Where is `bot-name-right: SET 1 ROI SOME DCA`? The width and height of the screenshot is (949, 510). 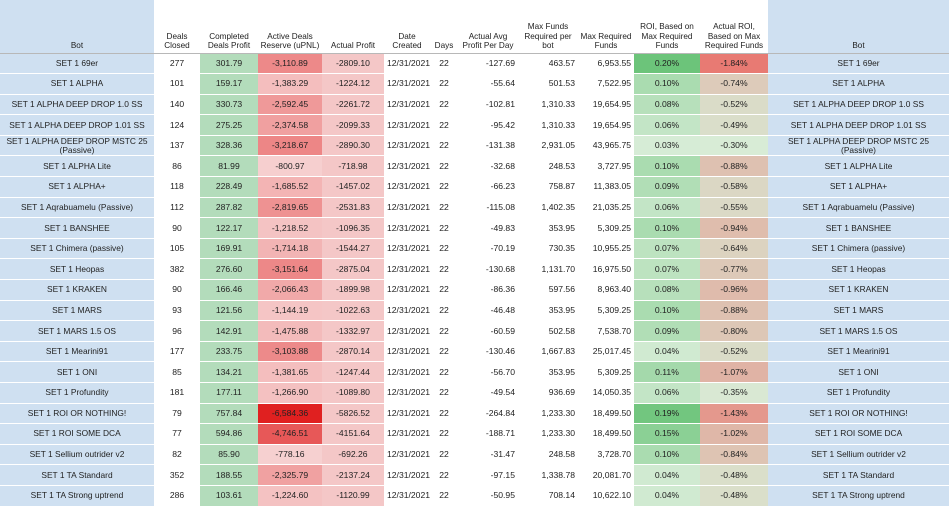
bot-name-right: SET 1 ROI SOME DCA is located at coordinates (858, 434).